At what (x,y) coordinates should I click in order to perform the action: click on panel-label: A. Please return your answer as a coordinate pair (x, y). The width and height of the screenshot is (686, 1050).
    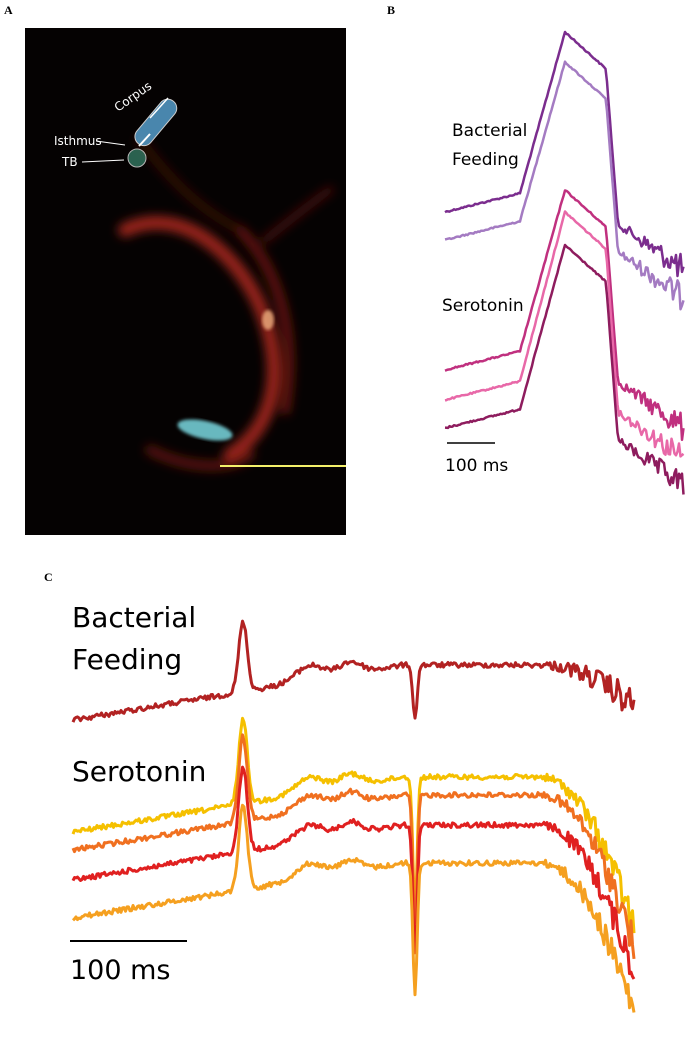
    Looking at the image, I should click on (8, 10).